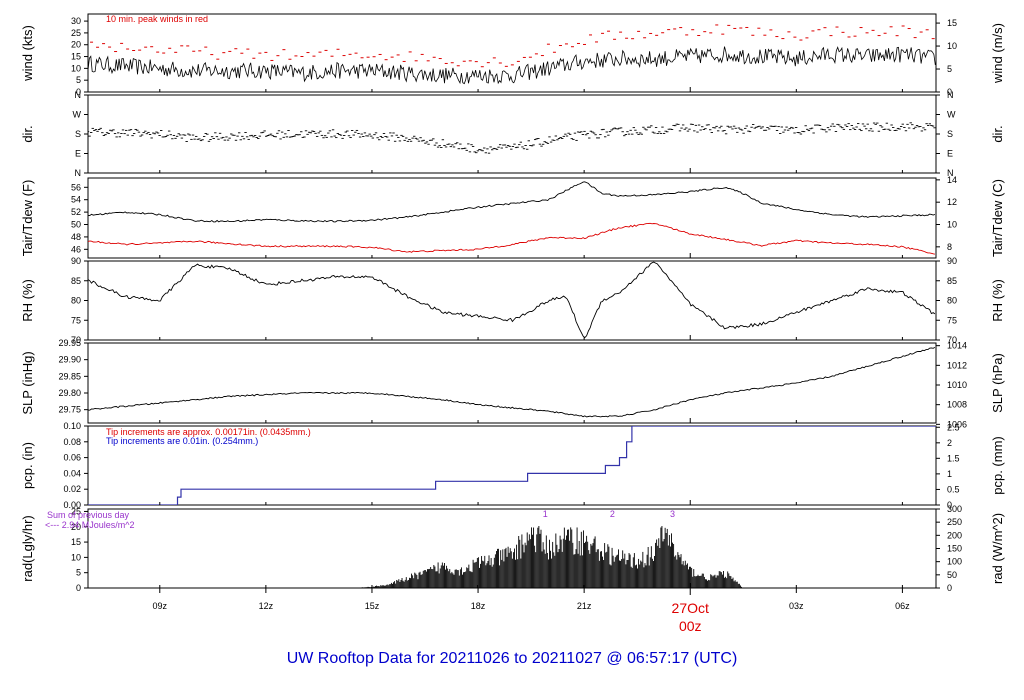 The width and height of the screenshot is (1024, 700). I want to click on ytick-label: 29.75, so click(69, 410).